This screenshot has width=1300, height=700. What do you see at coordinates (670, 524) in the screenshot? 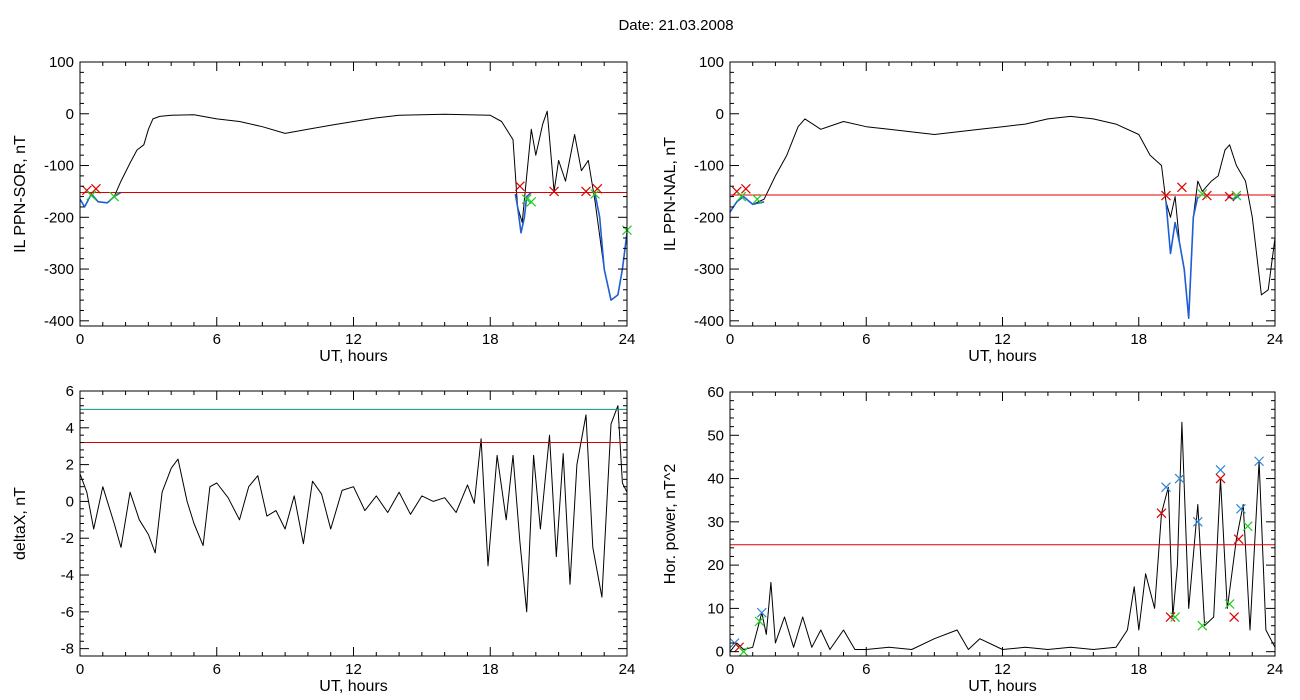
I see `y-axis-label: Hor. power, nT^2` at bounding box center [670, 524].